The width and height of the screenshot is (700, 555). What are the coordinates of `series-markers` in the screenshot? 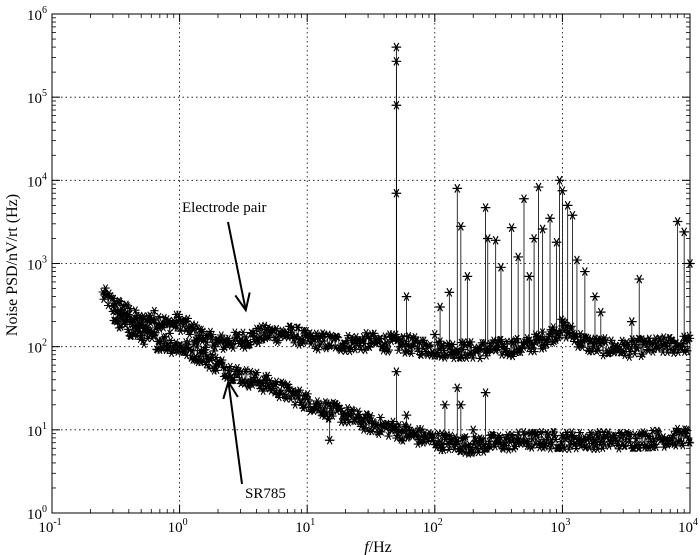 It's located at (396, 323).